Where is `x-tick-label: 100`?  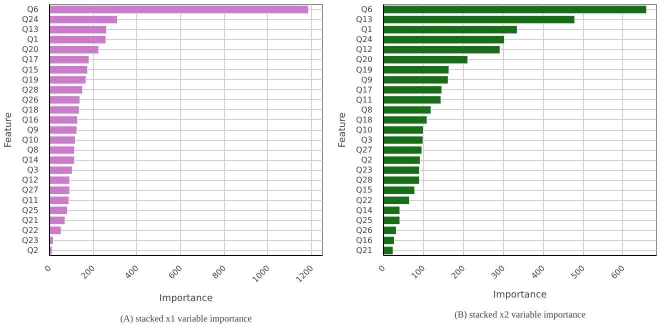
x-tick-label: 100 is located at coordinates (418, 272).